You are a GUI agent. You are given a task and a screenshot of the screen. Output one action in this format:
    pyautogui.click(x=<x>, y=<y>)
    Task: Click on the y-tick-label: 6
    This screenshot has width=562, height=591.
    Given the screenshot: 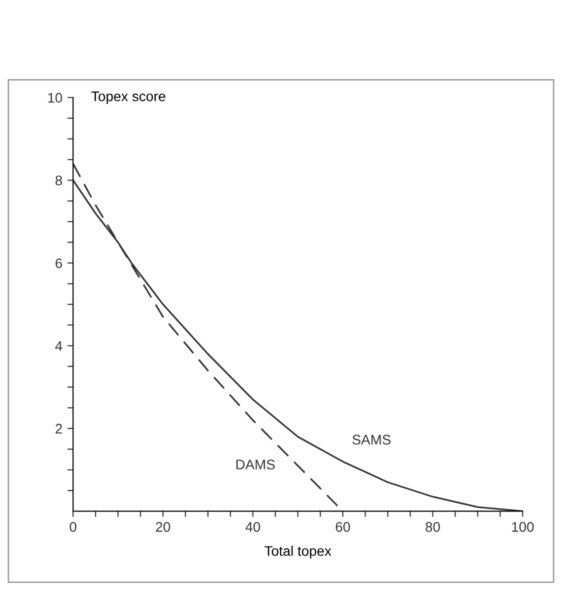 What is the action you would take?
    pyautogui.click(x=59, y=263)
    